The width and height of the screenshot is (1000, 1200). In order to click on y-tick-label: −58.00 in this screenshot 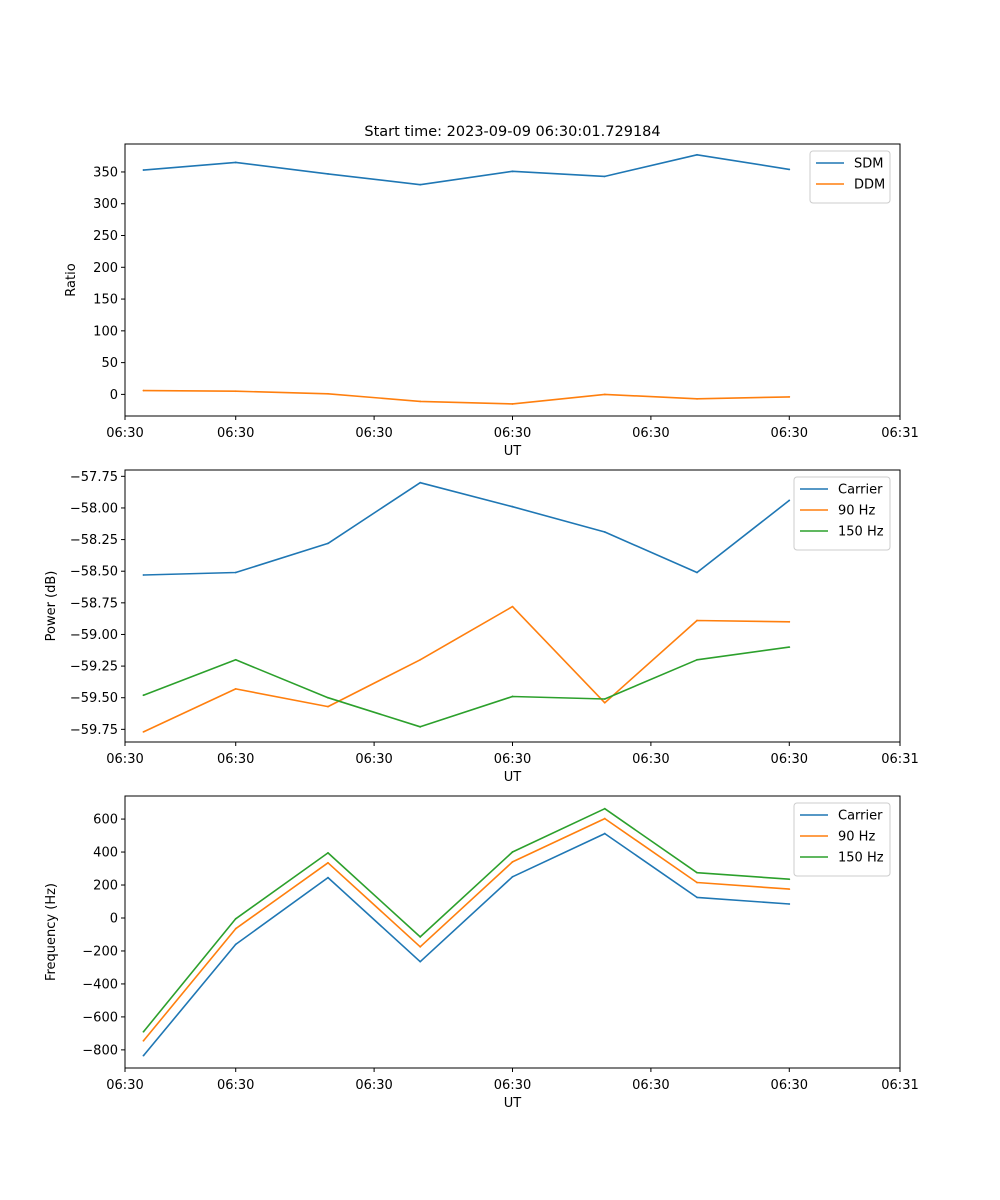, I will do `click(94, 508)`.